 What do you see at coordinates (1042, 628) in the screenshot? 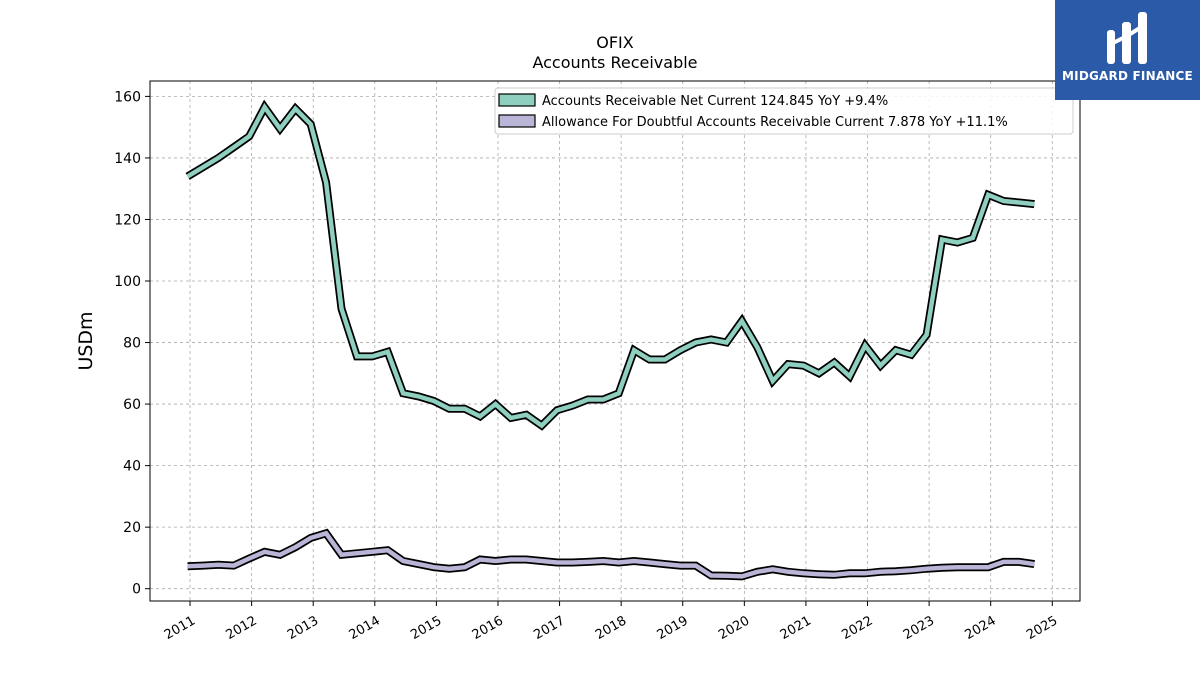
I see `x-tick-label: 2025` at bounding box center [1042, 628].